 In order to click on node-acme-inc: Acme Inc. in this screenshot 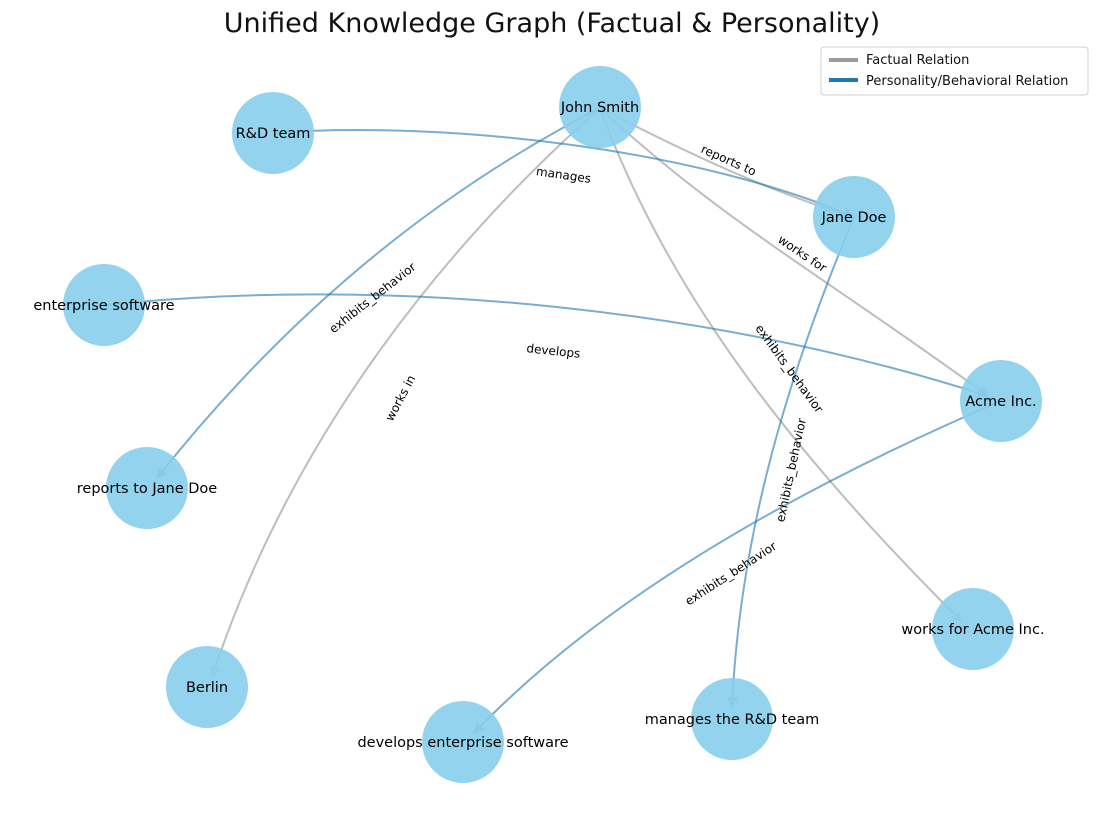, I will do `click(1001, 401)`.